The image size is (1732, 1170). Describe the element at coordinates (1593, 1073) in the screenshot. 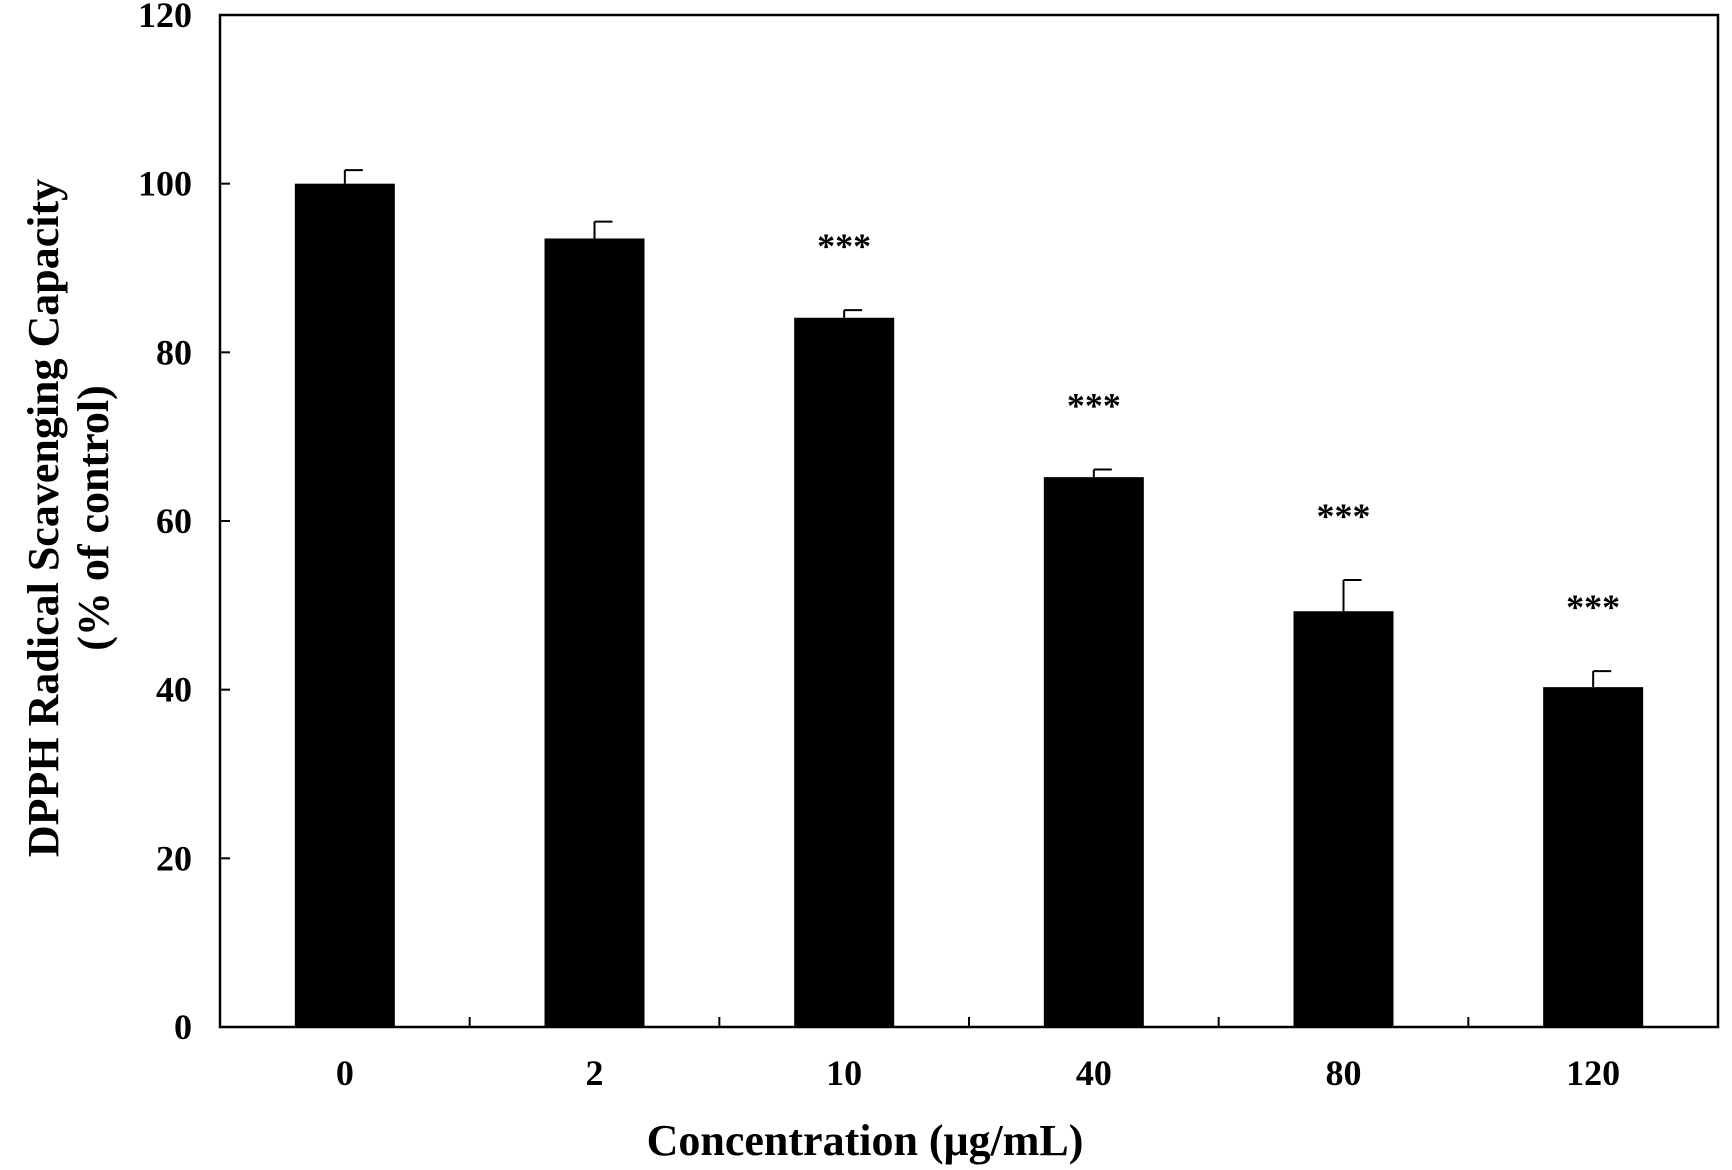

I see `x-tick-label: 120` at that location.